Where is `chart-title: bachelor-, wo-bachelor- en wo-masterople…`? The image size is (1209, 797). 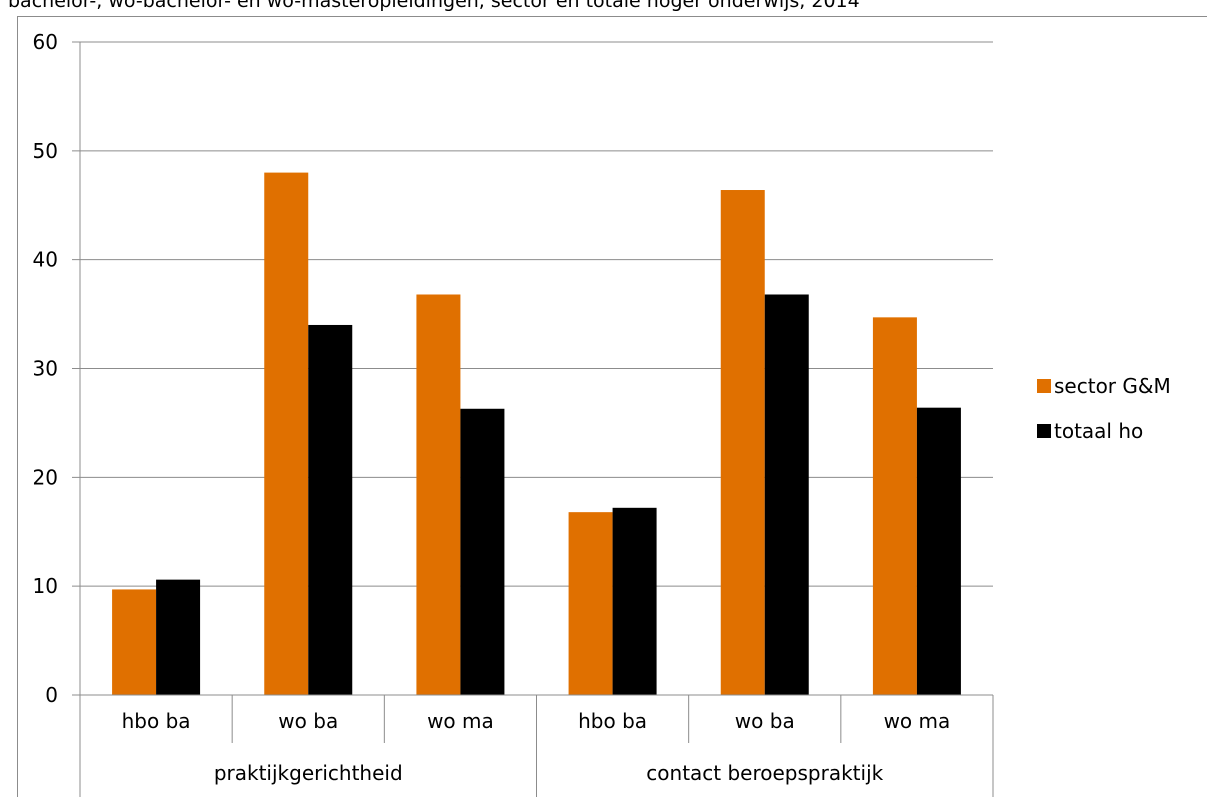
chart-title: bachelor-, wo-bachelor- en wo-masterople… is located at coordinates (434, 6).